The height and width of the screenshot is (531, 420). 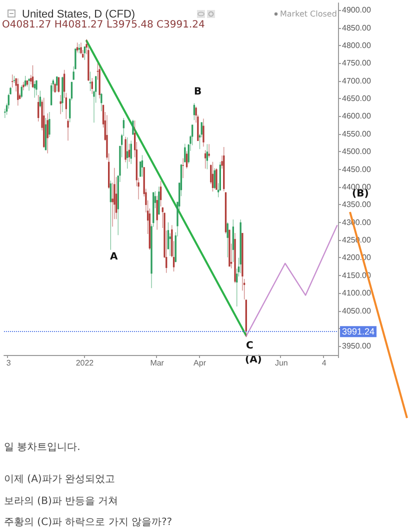 What do you see at coordinates (308, 14) in the screenshot?
I see `annotation: Market Closed` at bounding box center [308, 14].